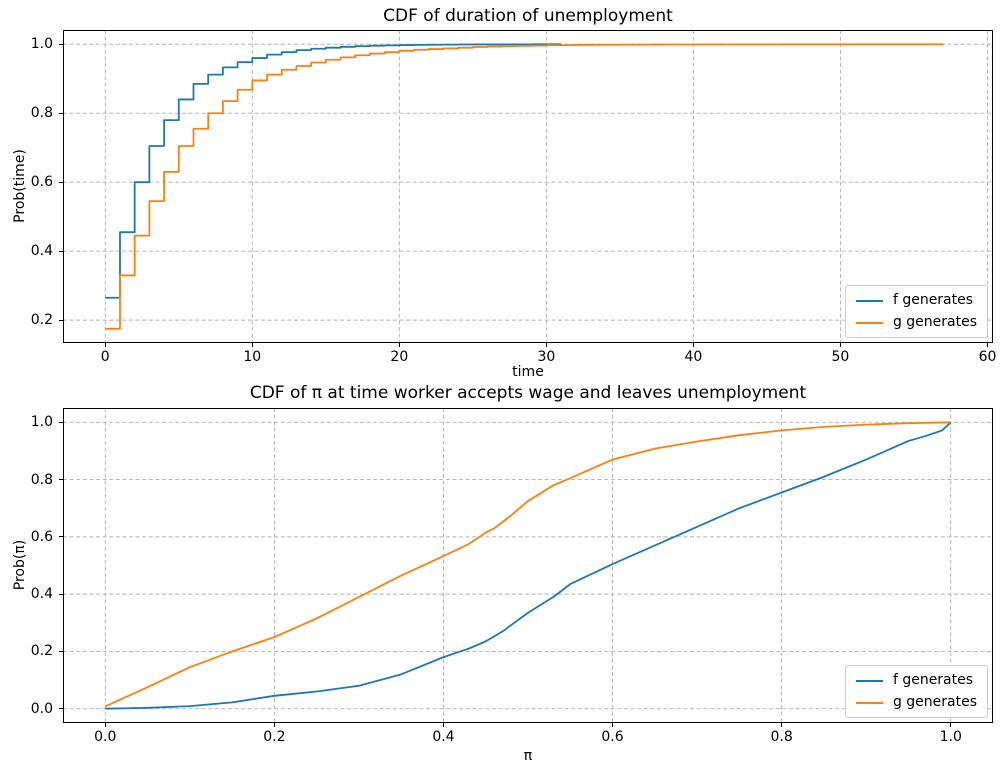  I want to click on x-tick-label: 40, so click(693, 357).